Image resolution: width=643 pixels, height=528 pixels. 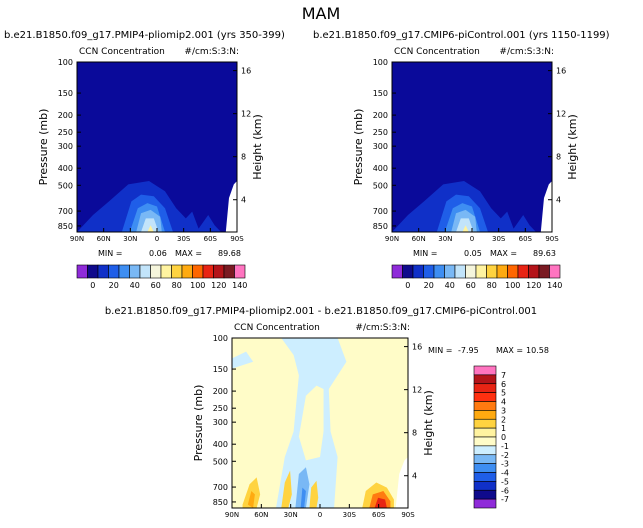 I want to click on y-tick-label: 150, so click(x=220, y=369).